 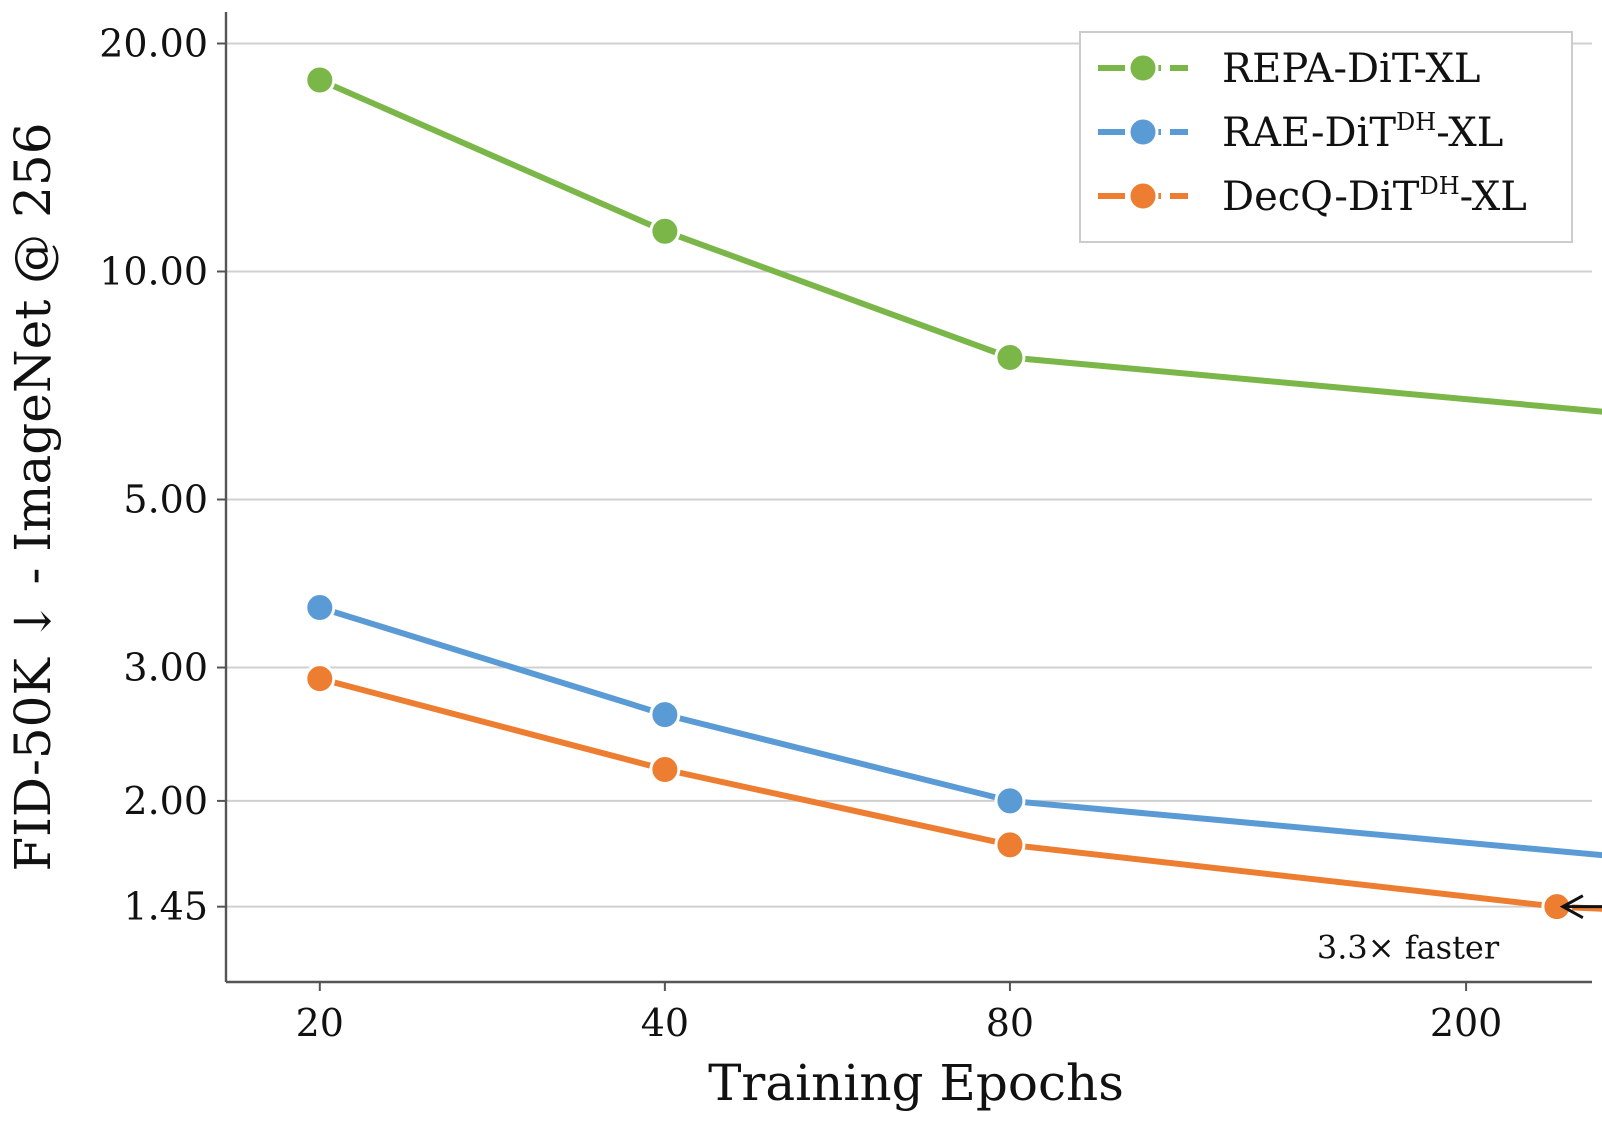 I want to click on legend-label: REPA-DiT-XL, so click(x=1351, y=69).